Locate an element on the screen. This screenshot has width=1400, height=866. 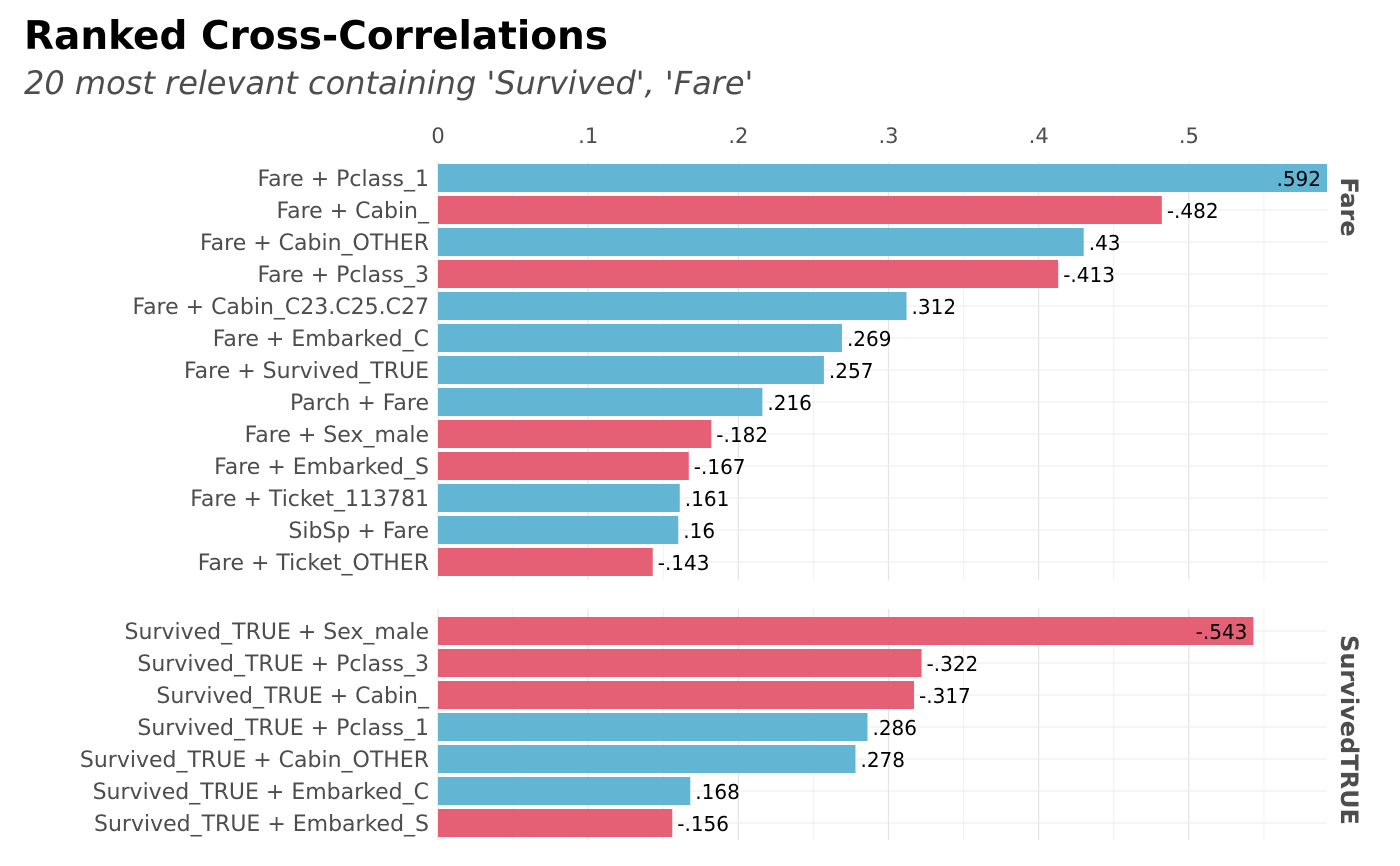
x-tick-label: .3 is located at coordinates (888, 136).